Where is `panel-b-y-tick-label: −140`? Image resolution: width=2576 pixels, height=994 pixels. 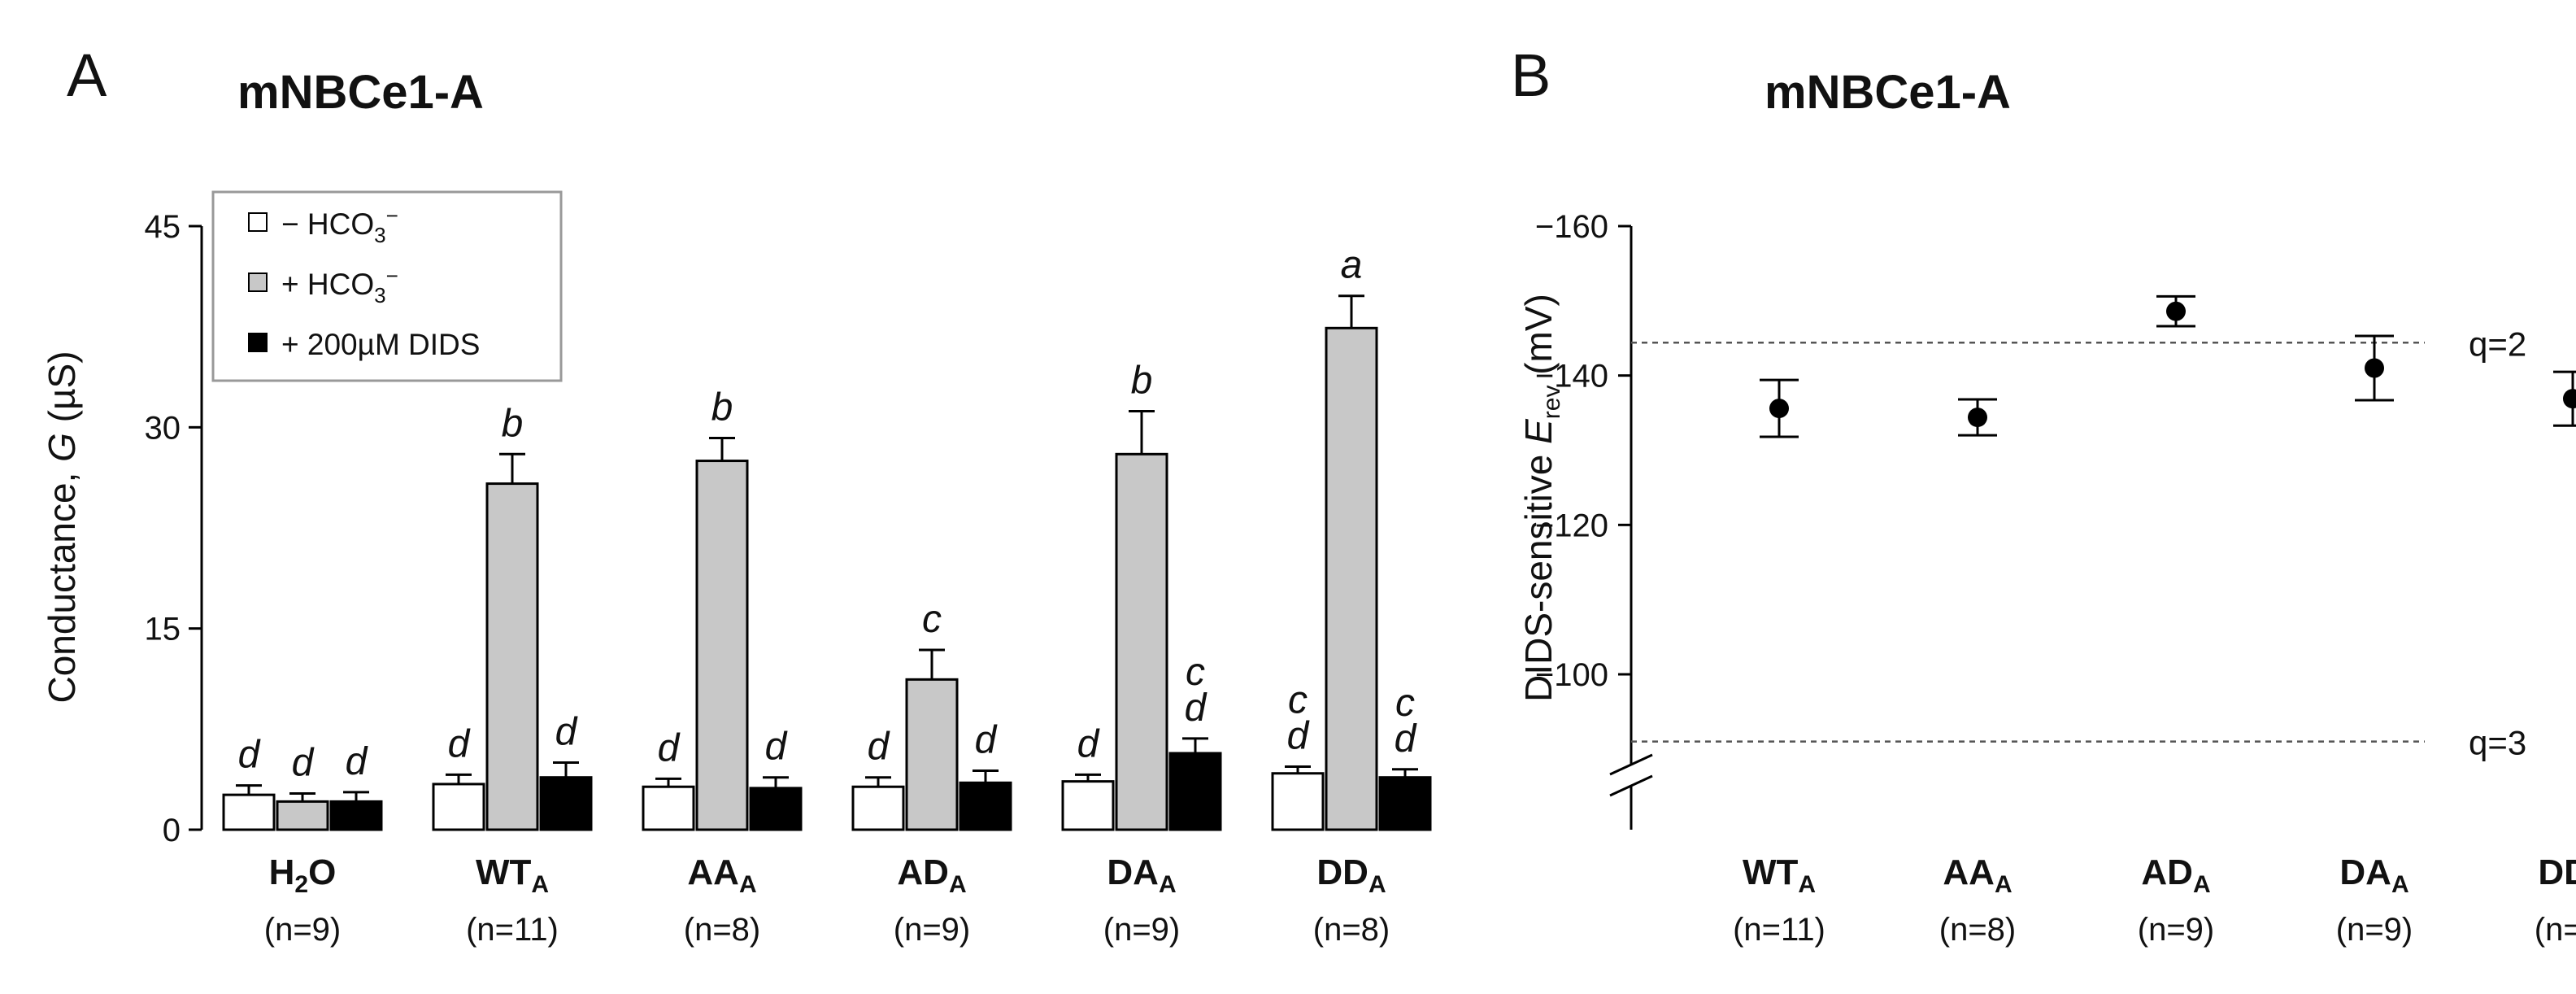
panel-b-y-tick-label: −140 is located at coordinates (1572, 377).